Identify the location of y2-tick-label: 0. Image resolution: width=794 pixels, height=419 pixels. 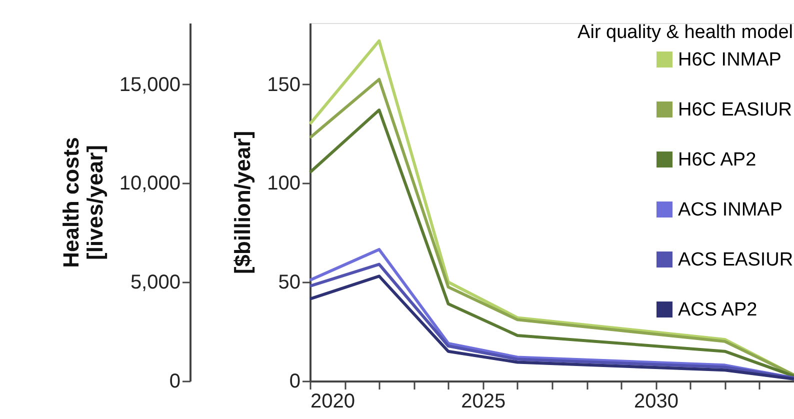
(174, 381).